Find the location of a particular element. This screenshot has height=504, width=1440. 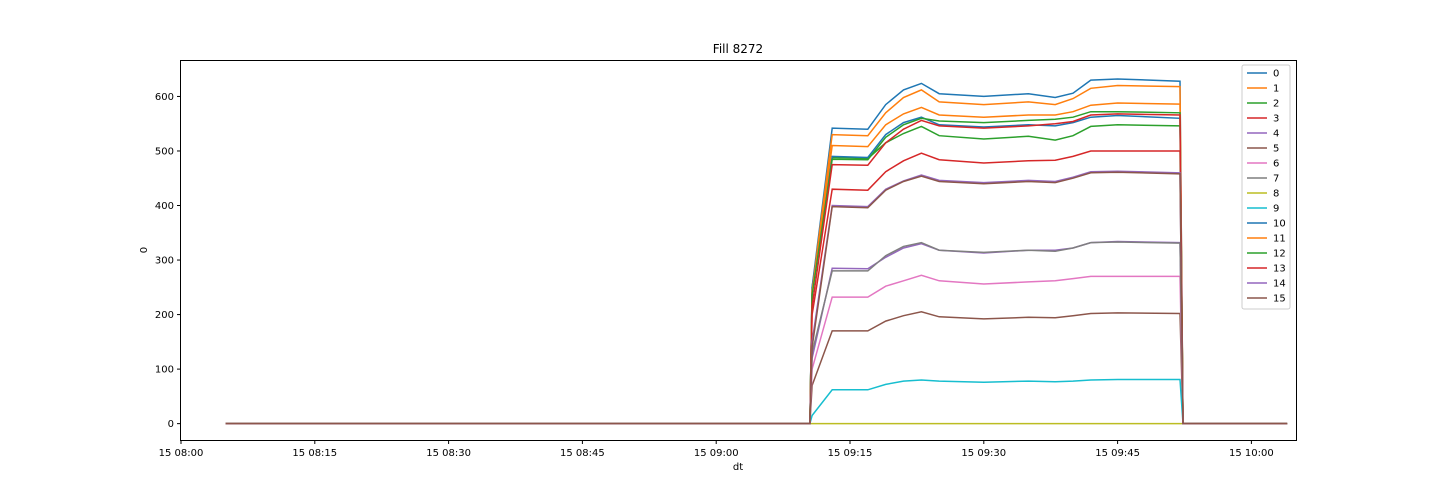

y-axis: 0 100 200 300 400 500 600 is located at coordinates (168, 261).